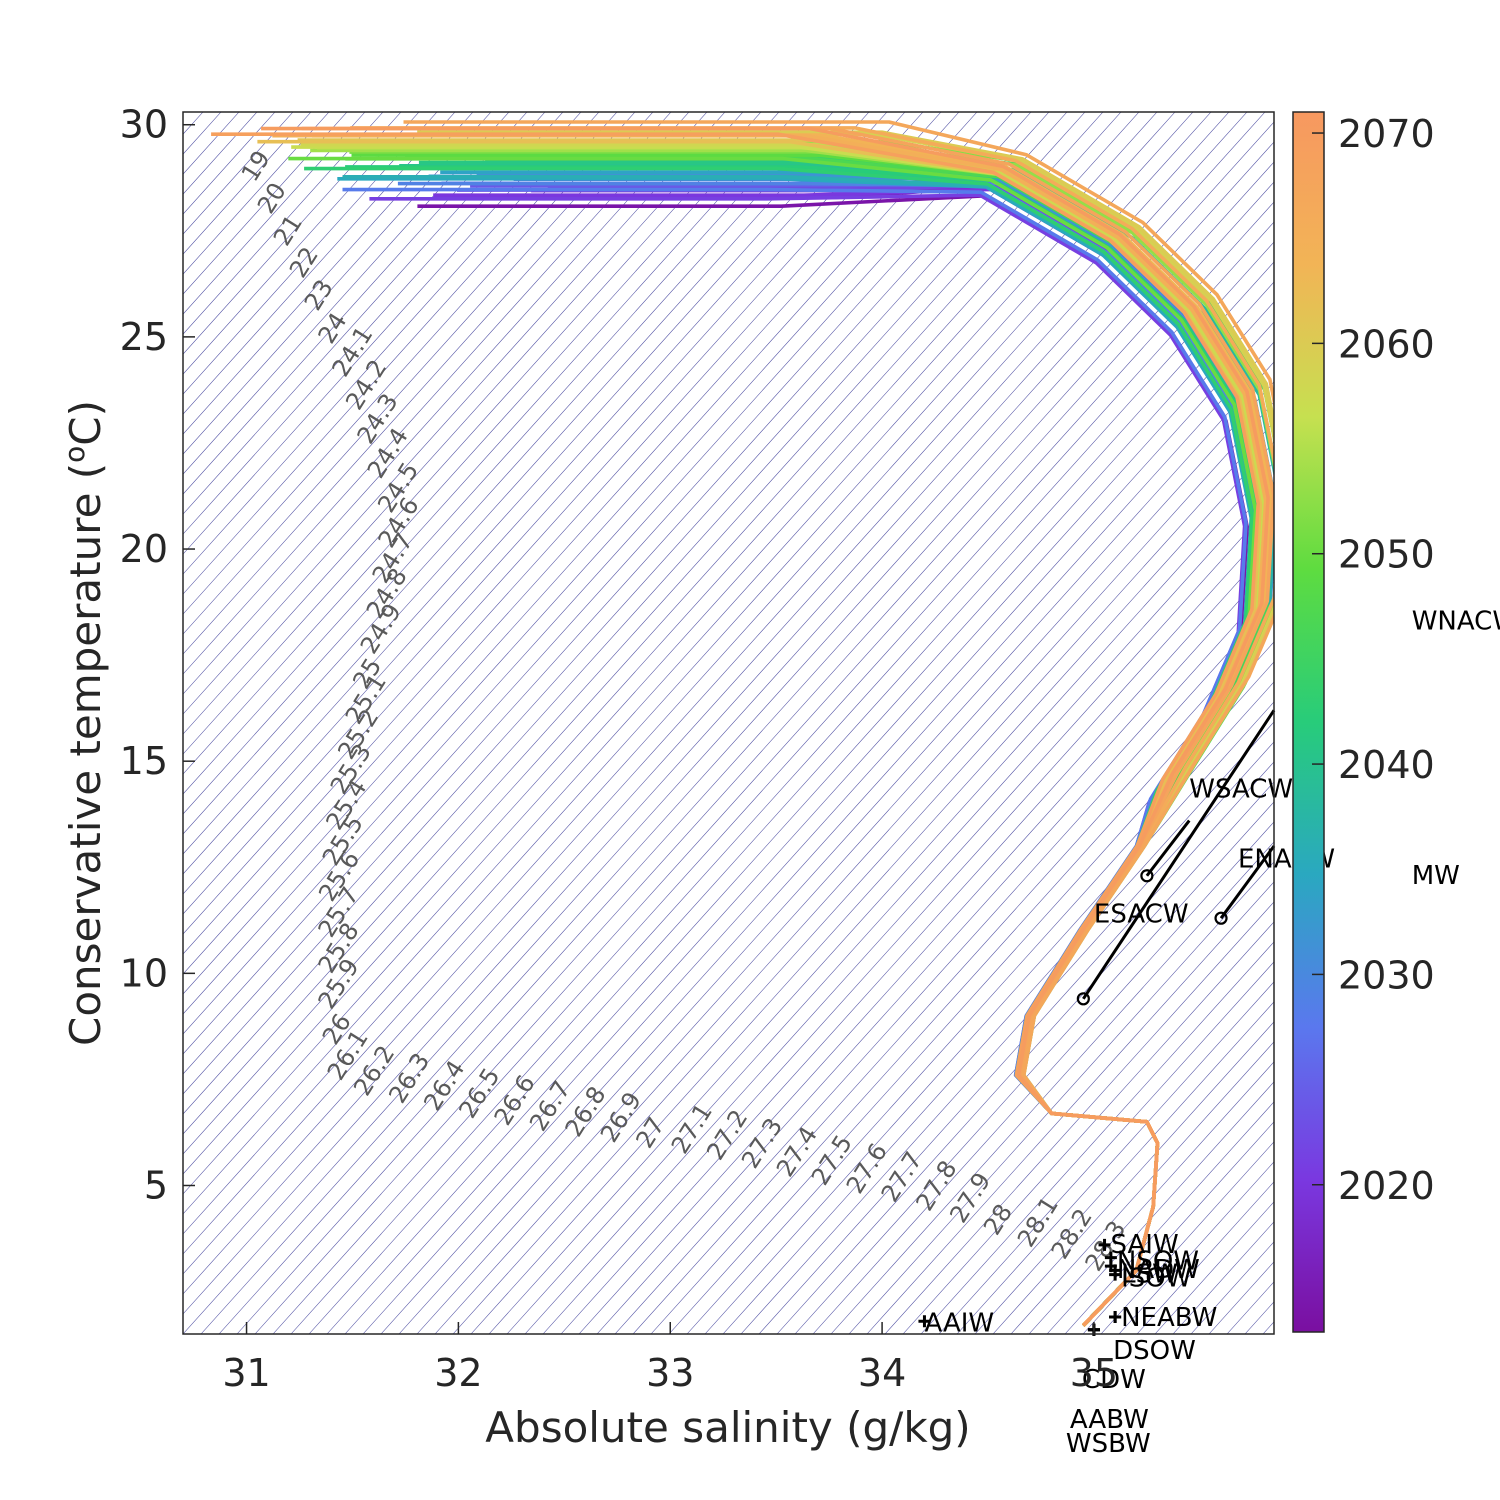  Describe the element at coordinates (144, 973) in the screenshot. I see `y-tick-label: 10` at that location.